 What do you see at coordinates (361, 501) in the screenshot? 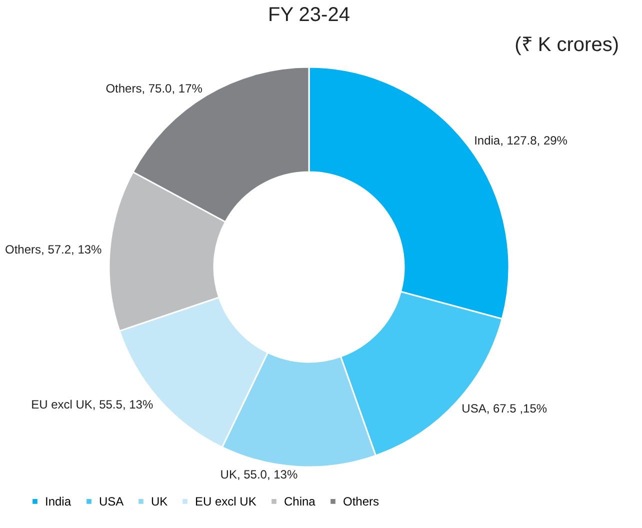
I see `legend-label: Others` at bounding box center [361, 501].